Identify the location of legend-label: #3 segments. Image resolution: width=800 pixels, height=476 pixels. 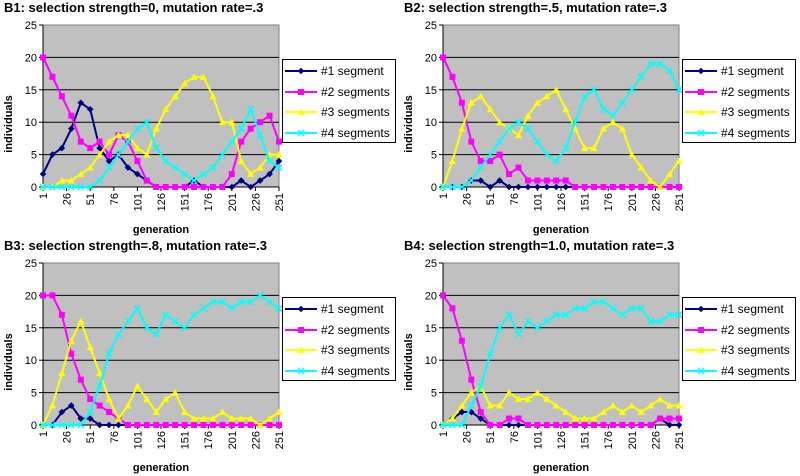
(755, 350).